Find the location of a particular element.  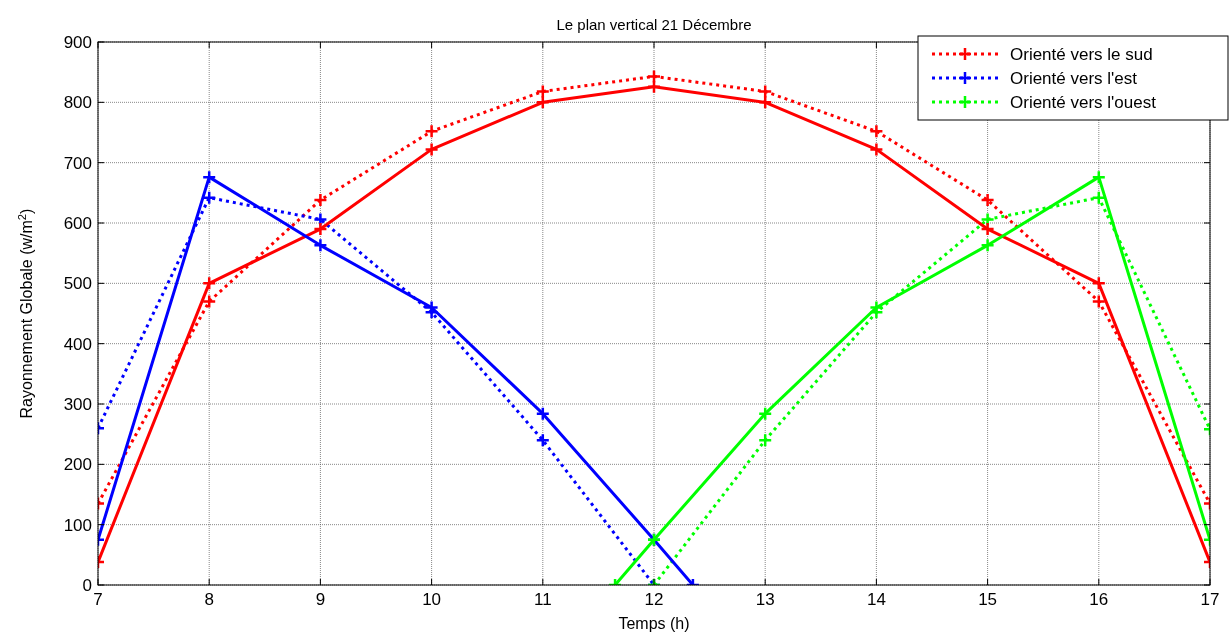

x-tick-label: 17 is located at coordinates (1210, 599).